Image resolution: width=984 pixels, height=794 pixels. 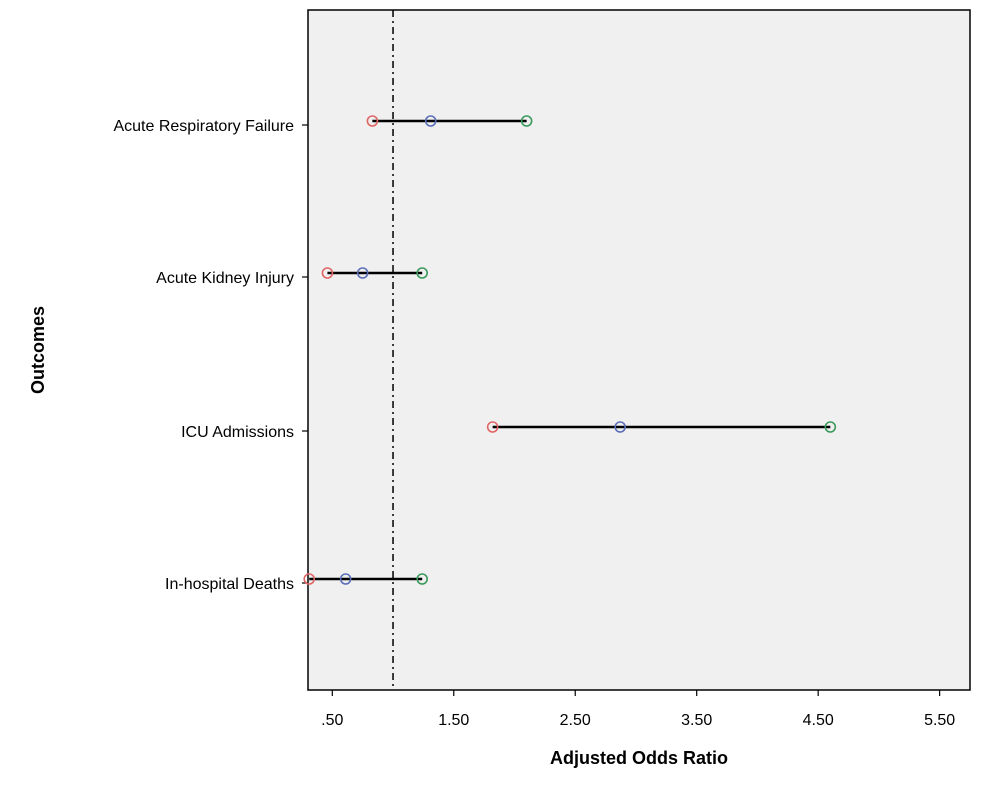 I want to click on y-axis-title: Outcomes, so click(x=38, y=350).